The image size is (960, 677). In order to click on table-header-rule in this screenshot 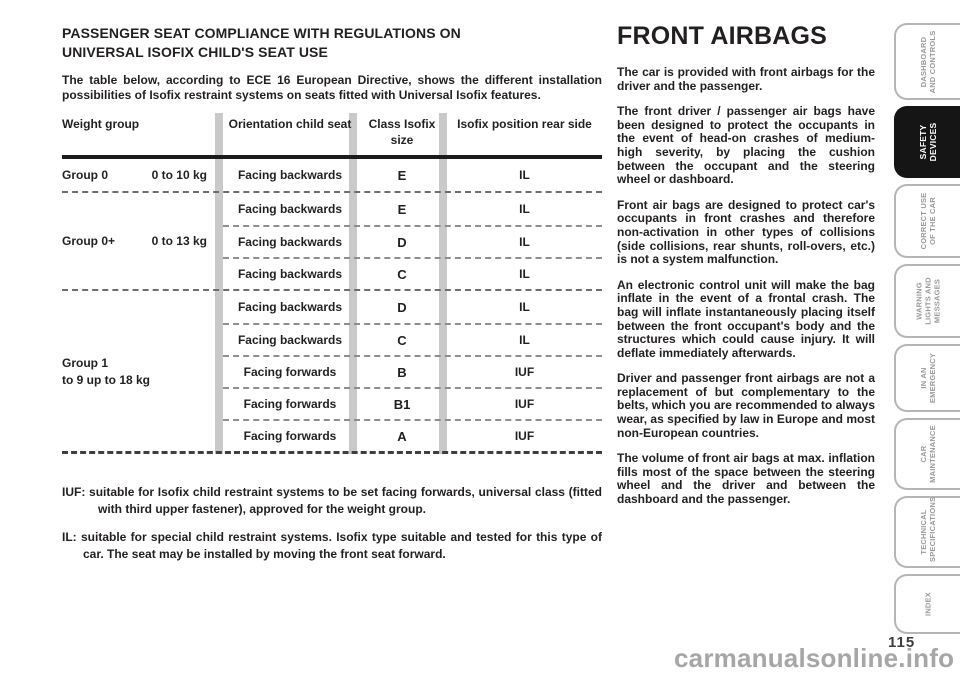, I will do `click(332, 157)`.